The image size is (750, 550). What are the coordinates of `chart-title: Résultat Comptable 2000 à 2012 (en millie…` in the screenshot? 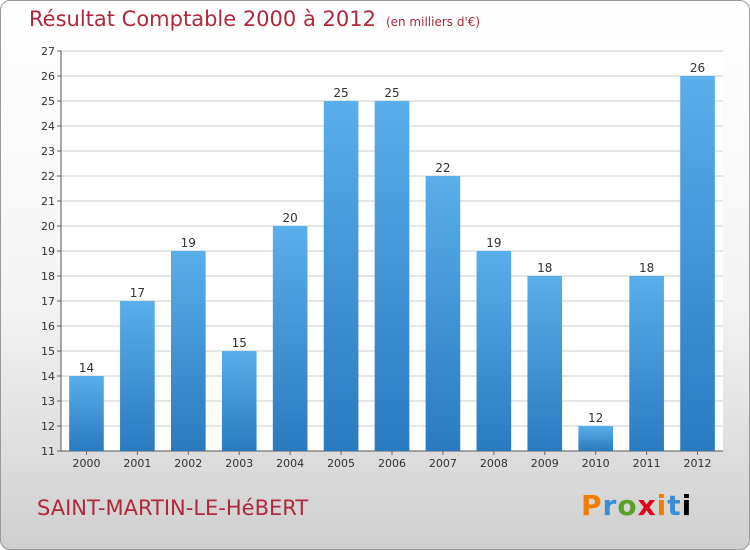 It's located at (254, 19).